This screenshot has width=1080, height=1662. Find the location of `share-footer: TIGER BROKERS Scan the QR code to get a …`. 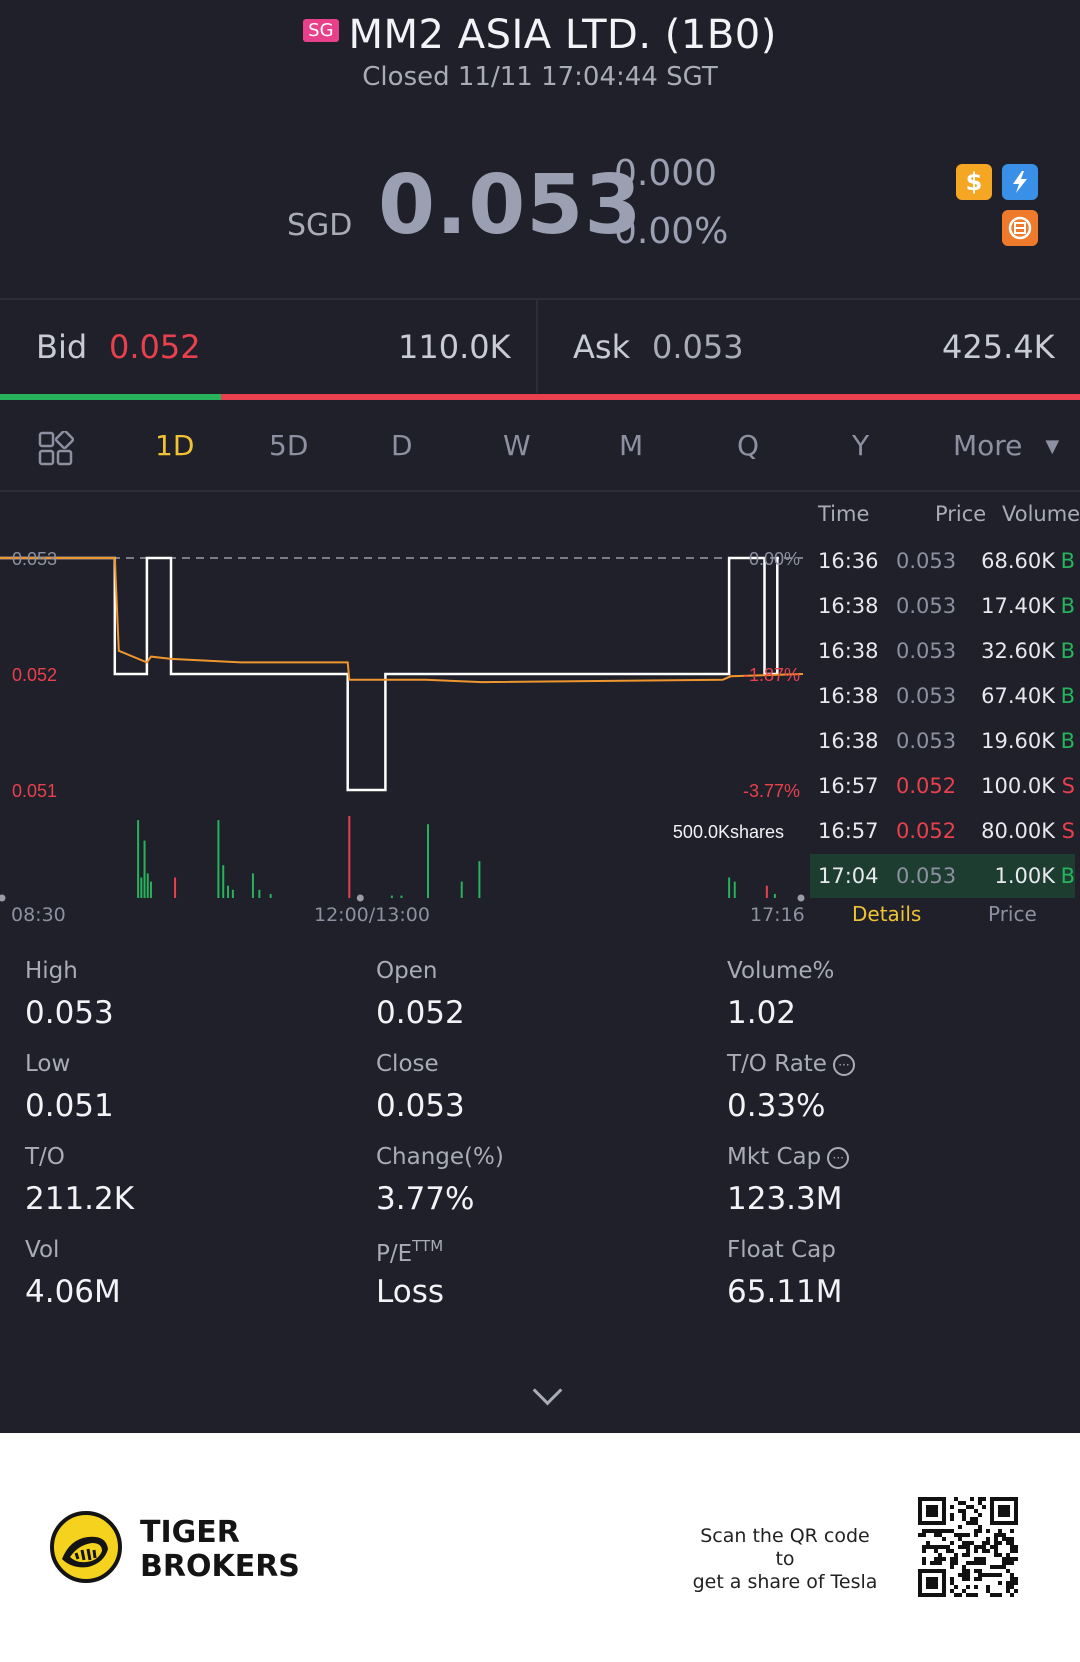

share-footer: TIGER BROKERS Scan the QR code to get a … is located at coordinates (540, 1547).